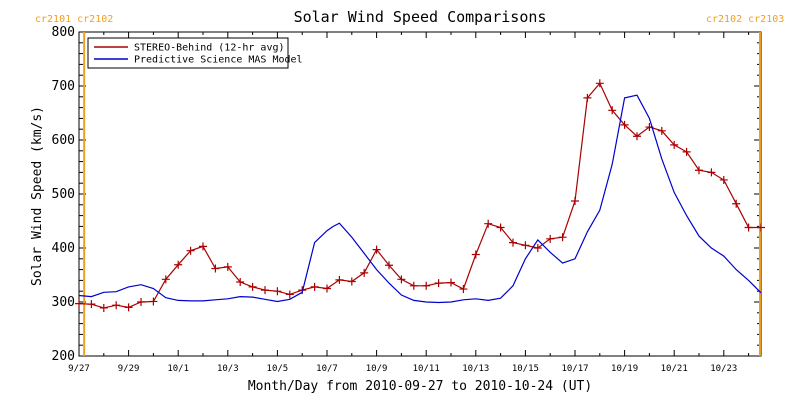 The width and height of the screenshot is (800, 400). Describe the element at coordinates (209, 48) in the screenshot. I see `legend-label: STEREO-Behind (12-hr avg)` at that location.